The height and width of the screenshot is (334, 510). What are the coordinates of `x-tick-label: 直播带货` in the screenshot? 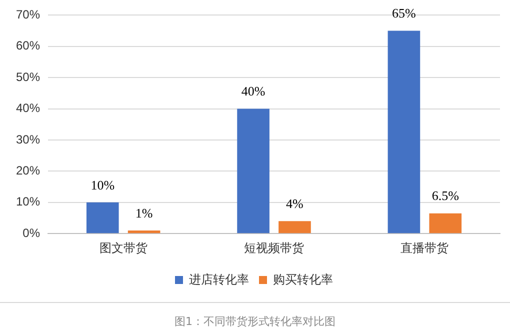 It's located at (424, 248).